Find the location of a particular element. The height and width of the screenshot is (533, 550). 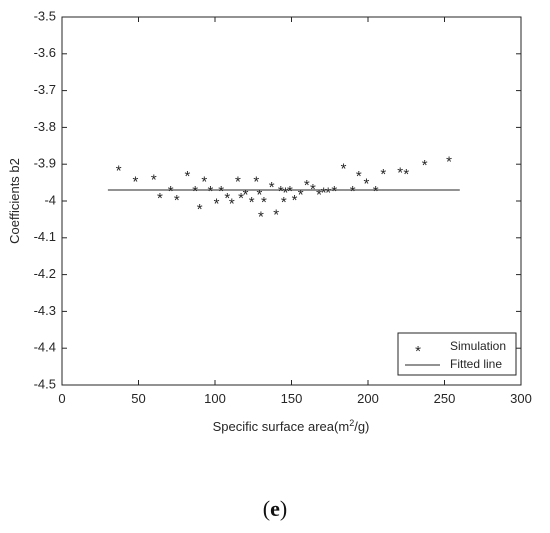

x-axis-label-superscript: 2 is located at coordinates (351, 423).